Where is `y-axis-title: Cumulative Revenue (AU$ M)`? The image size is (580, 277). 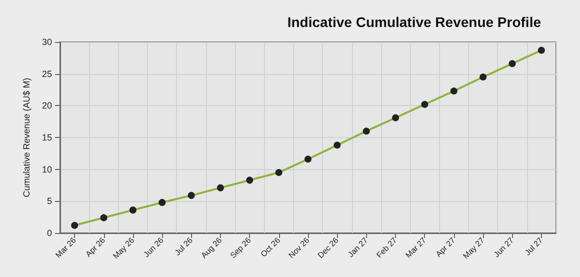 y-axis-title: Cumulative Revenue (AU$ M) is located at coordinates (27, 138).